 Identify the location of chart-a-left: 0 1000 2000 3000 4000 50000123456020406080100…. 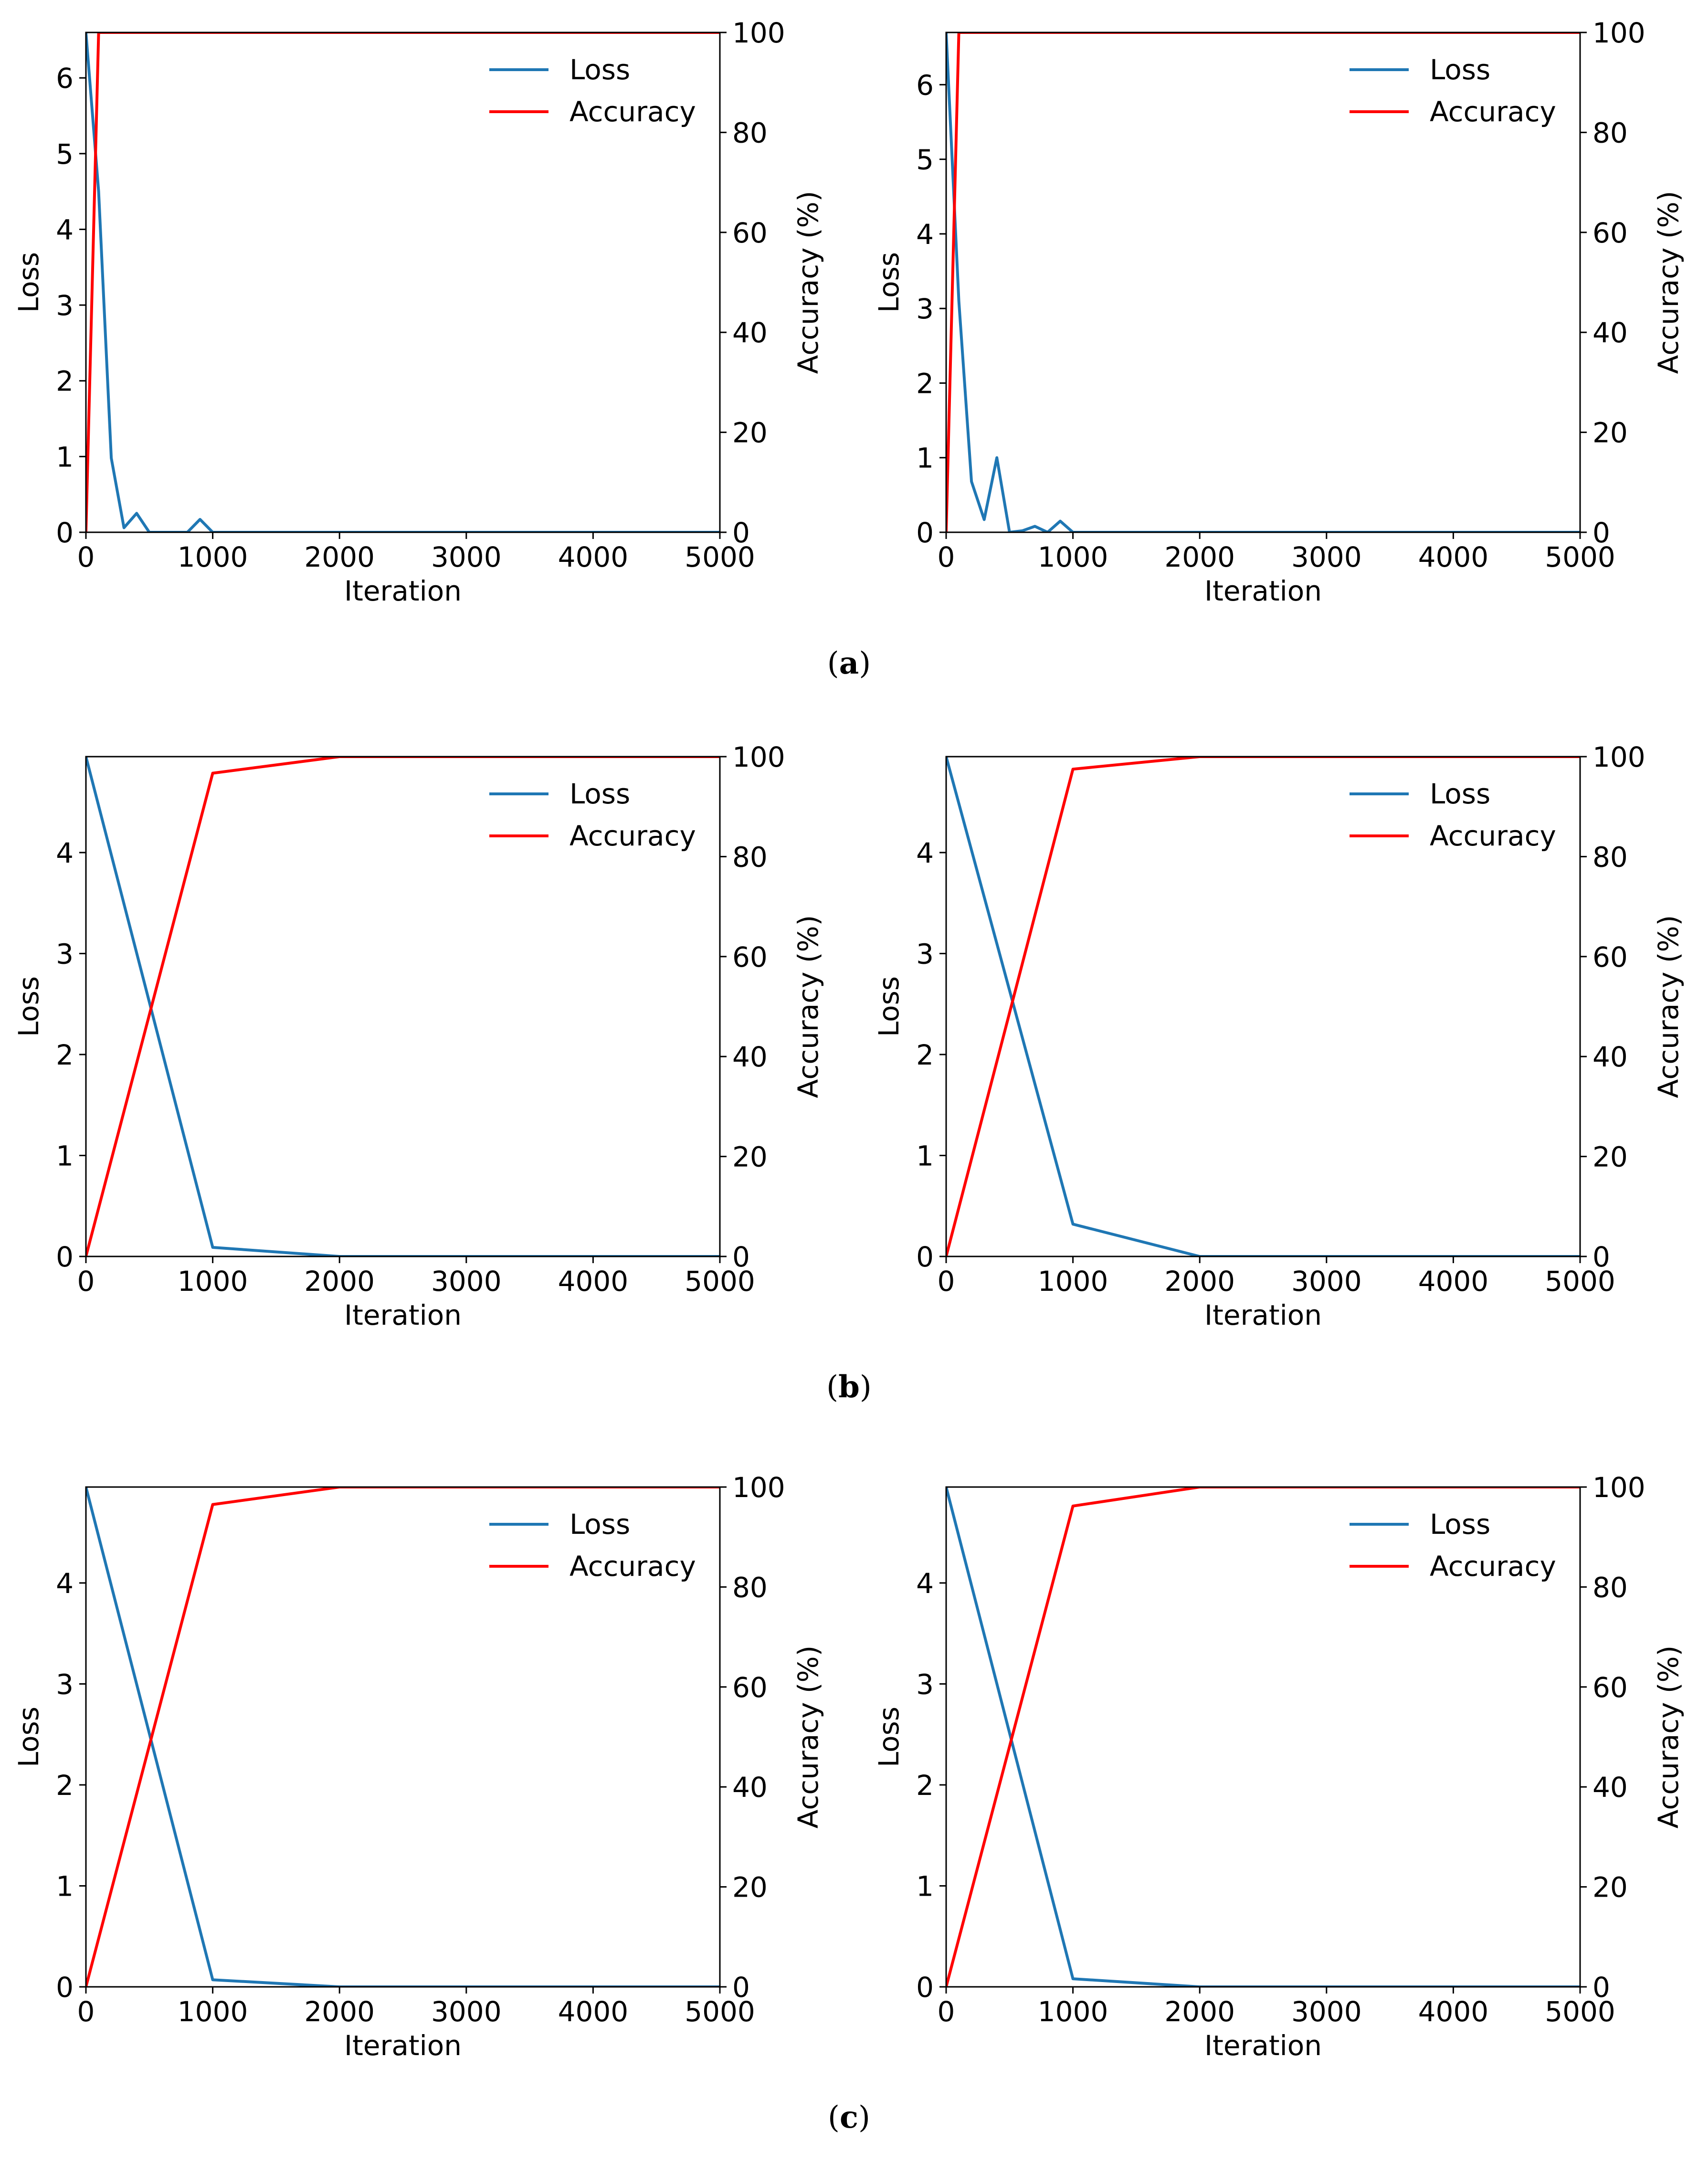
(418, 312).